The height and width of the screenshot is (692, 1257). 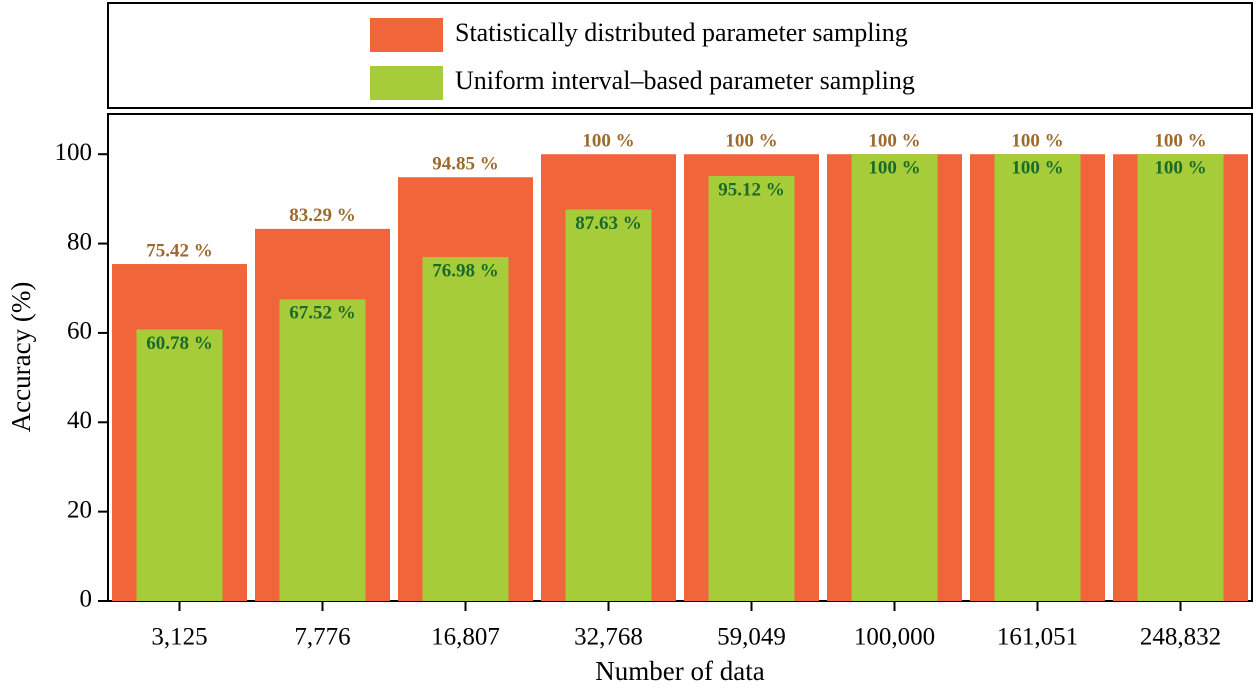 I want to click on x-tick-label: 59,049, so click(x=751, y=637).